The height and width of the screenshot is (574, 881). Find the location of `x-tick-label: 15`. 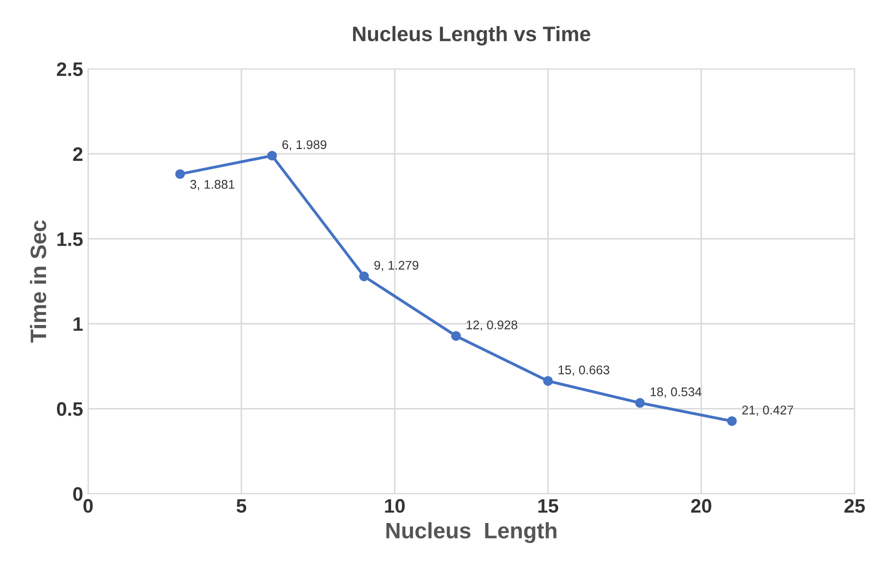

x-tick-label: 15 is located at coordinates (548, 506).